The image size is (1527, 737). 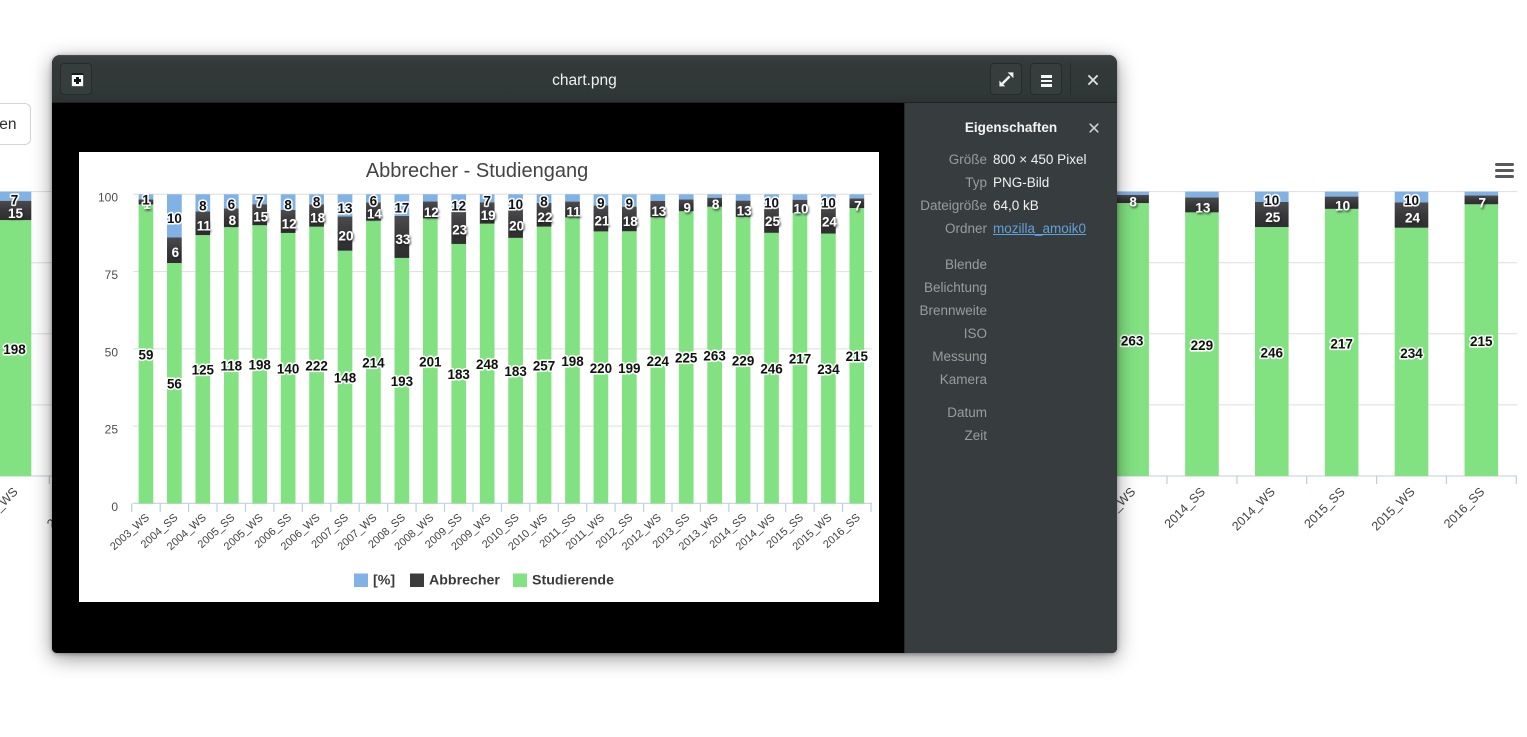 What do you see at coordinates (487, 364) in the screenshot?
I see `svg-text: 248` at bounding box center [487, 364].